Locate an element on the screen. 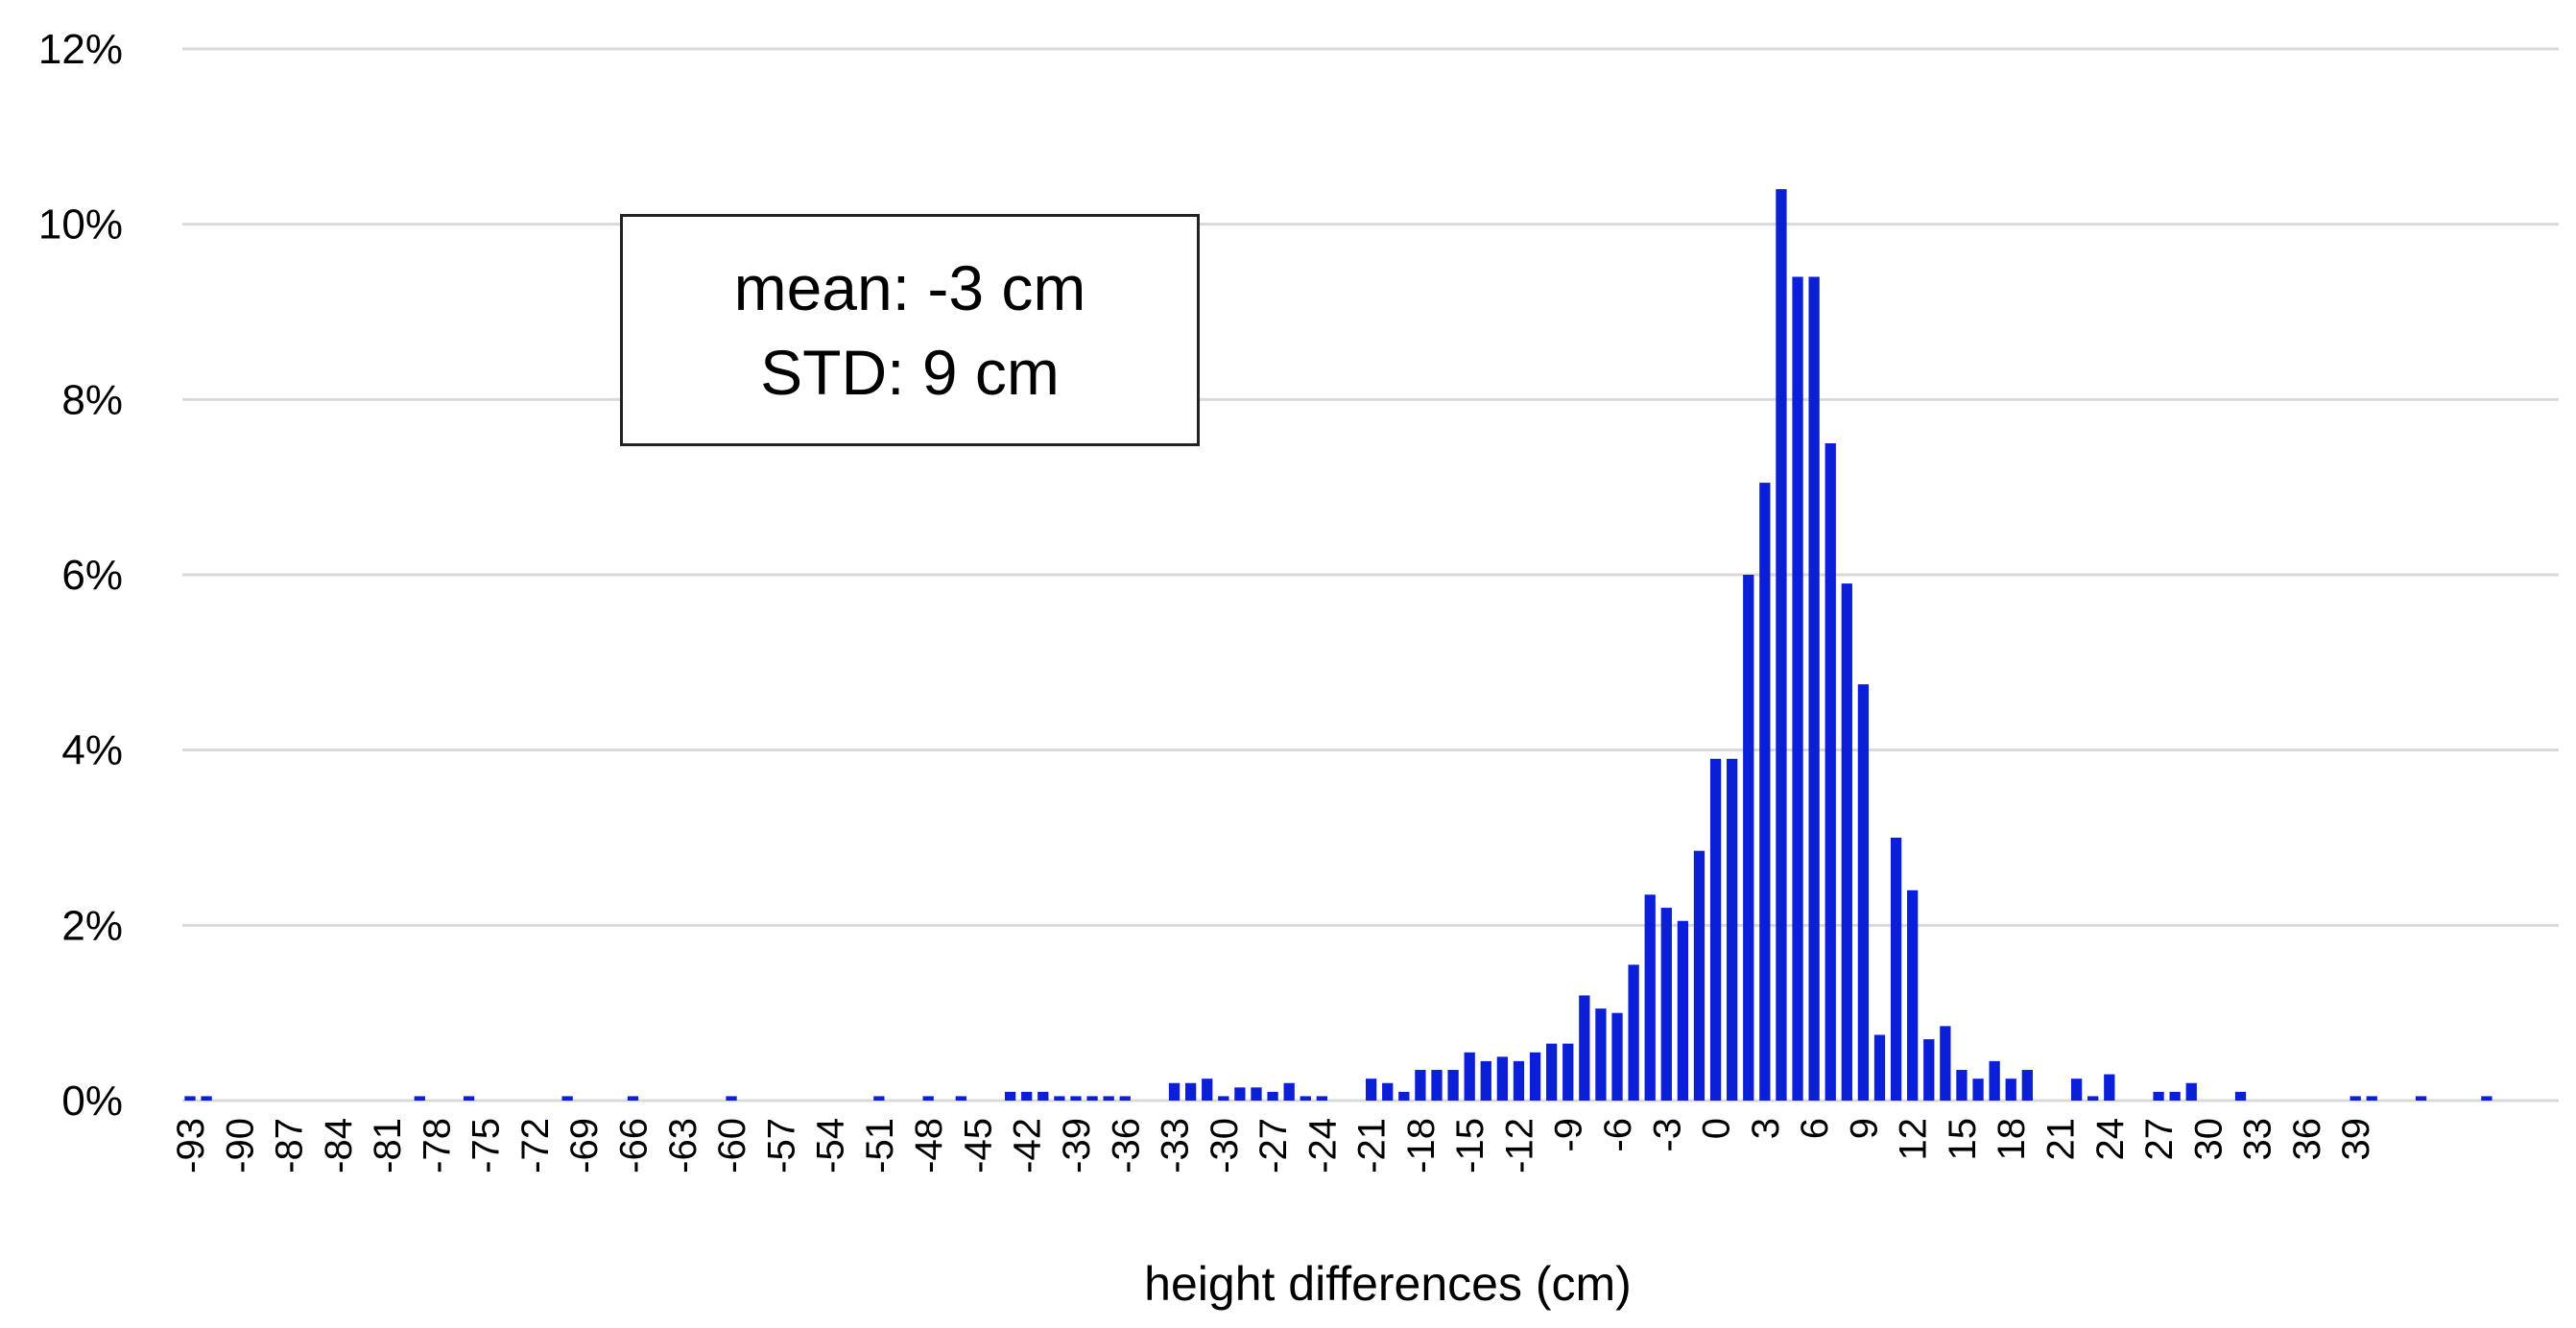 Image resolution: width=2576 pixels, height=1328 pixels. x-tick-label: -54 is located at coordinates (831, 1146).